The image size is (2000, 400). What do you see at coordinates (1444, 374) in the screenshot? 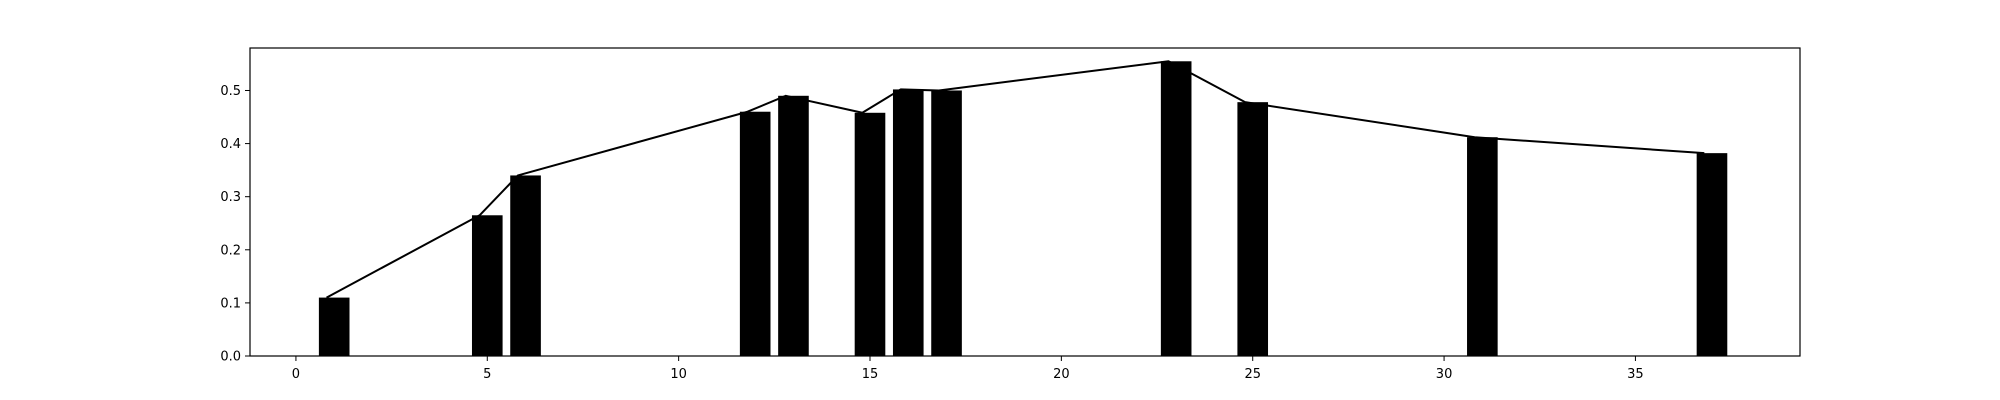
I see `x-tick-label: 30` at bounding box center [1444, 374].